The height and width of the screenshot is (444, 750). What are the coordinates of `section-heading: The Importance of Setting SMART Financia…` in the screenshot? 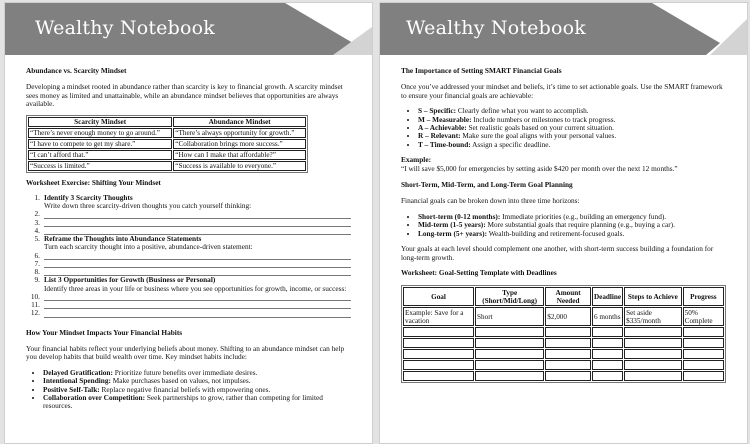 It's located at (481, 70).